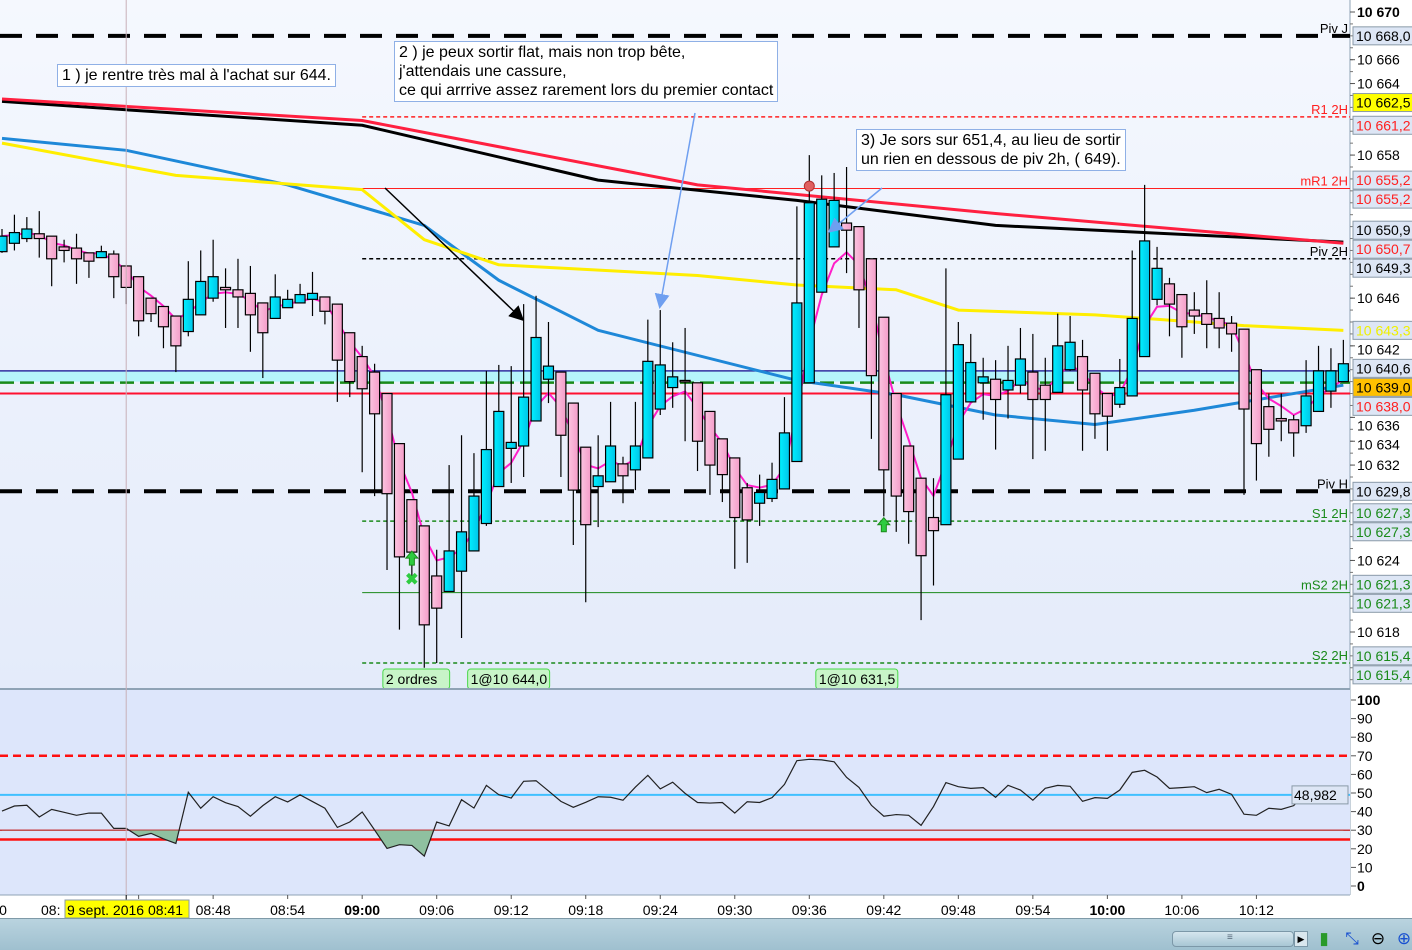 The height and width of the screenshot is (950, 1412). What do you see at coordinates (991, 159) in the screenshot?
I see `annotation-3-line-2: un rien en dessous de piv 2h, ( 649).` at bounding box center [991, 159].